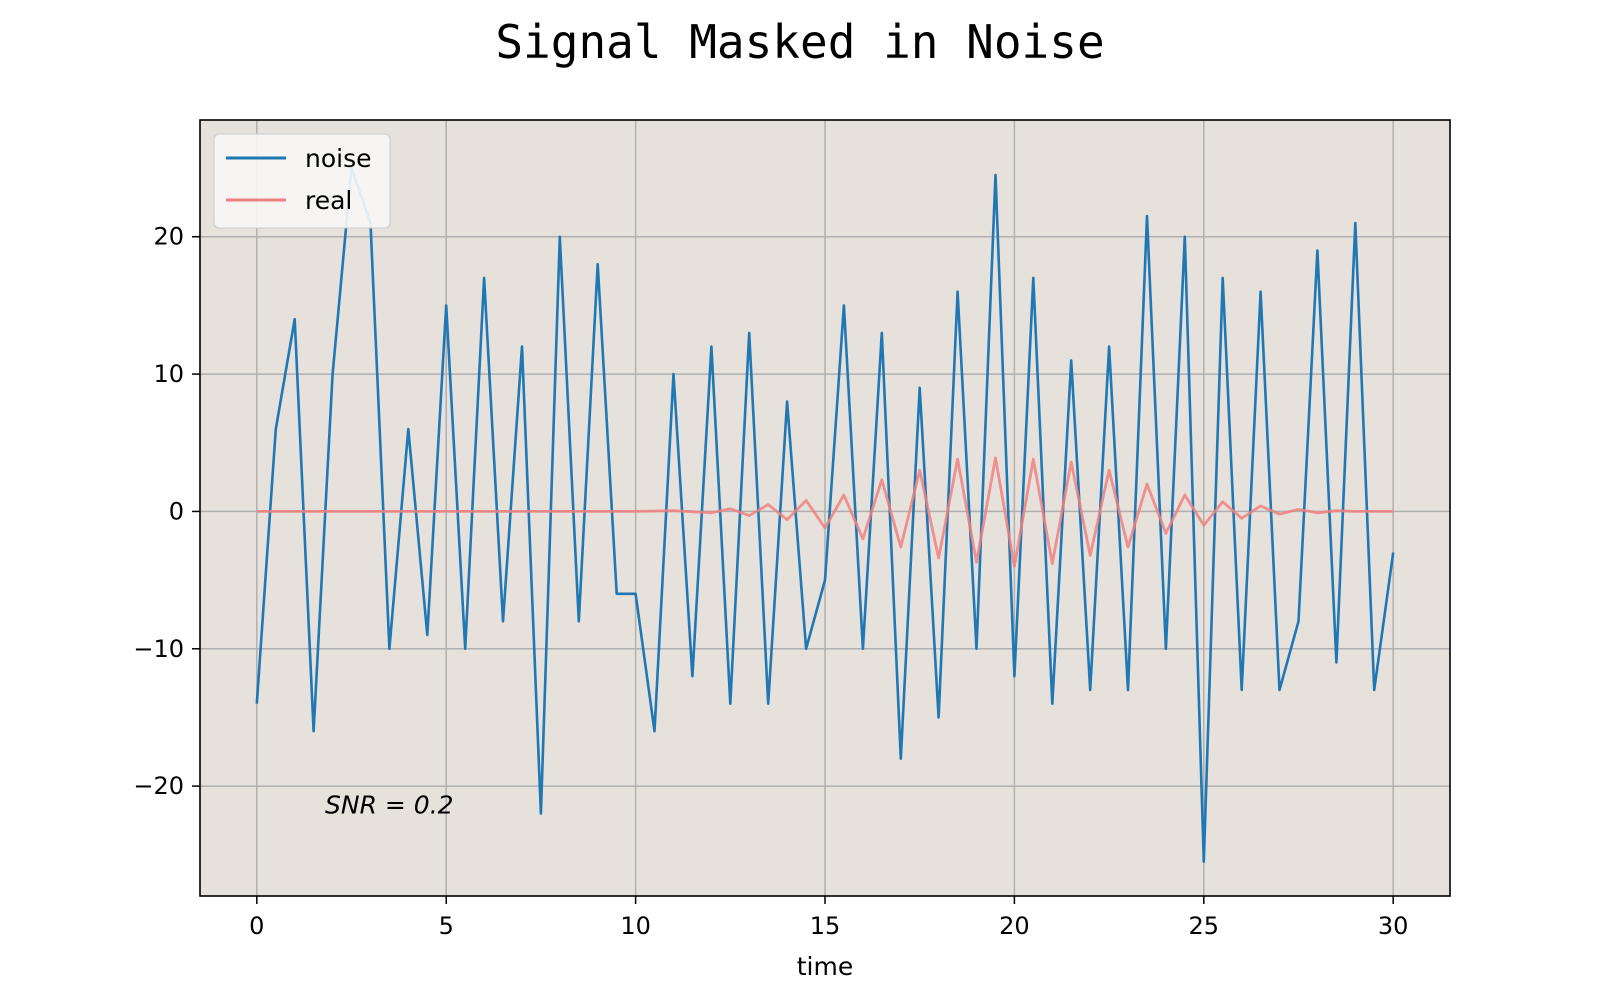  Describe the element at coordinates (446, 926) in the screenshot. I see `x-tick-label: 5` at that location.